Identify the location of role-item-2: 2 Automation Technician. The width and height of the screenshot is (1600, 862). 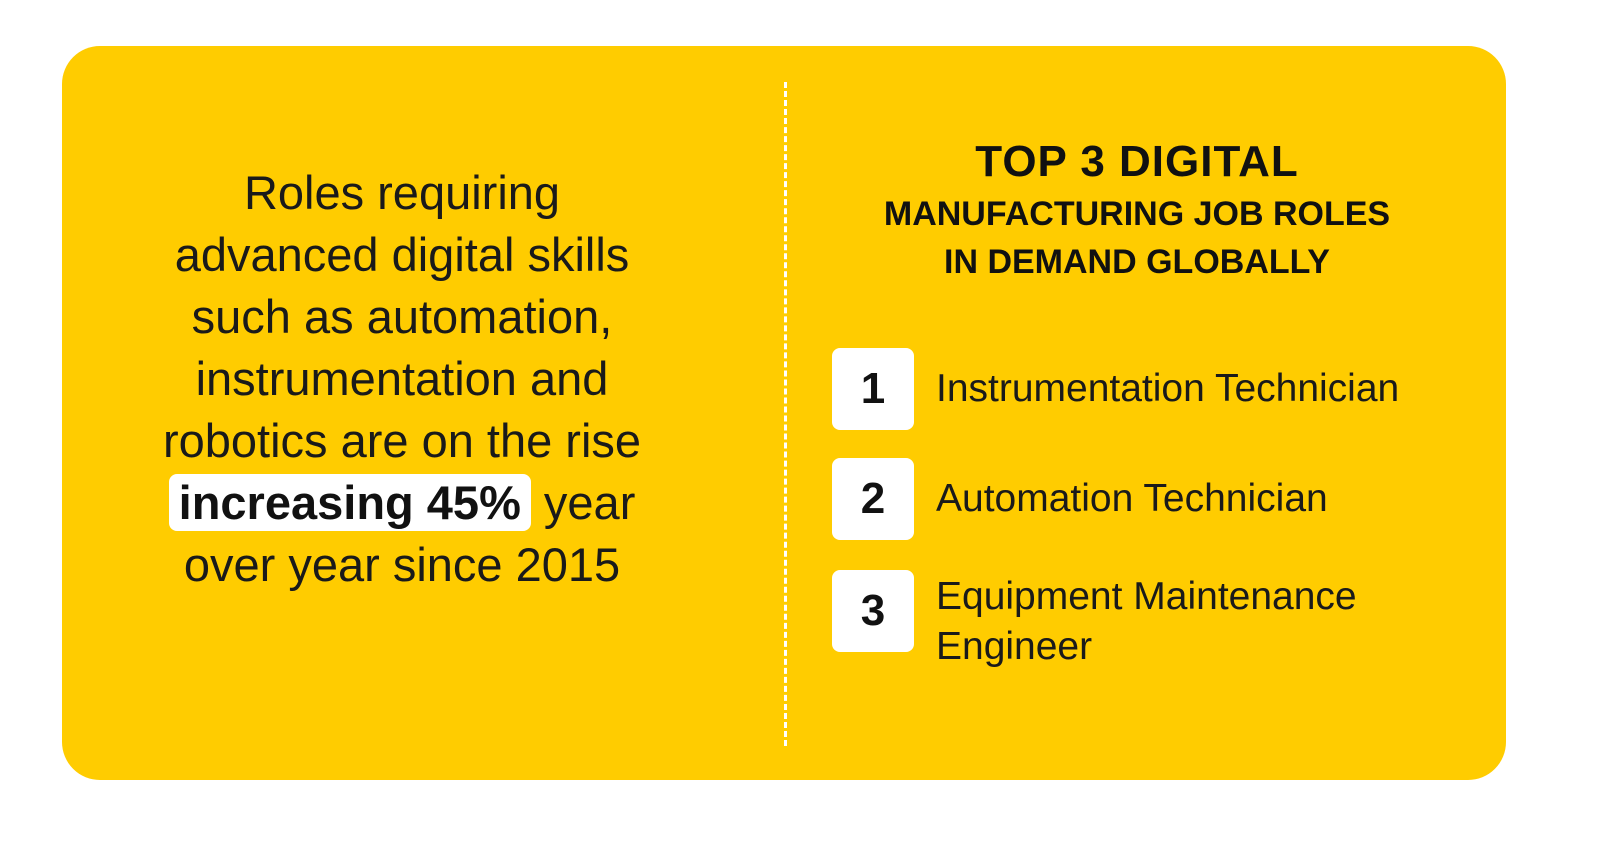
(1154, 499).